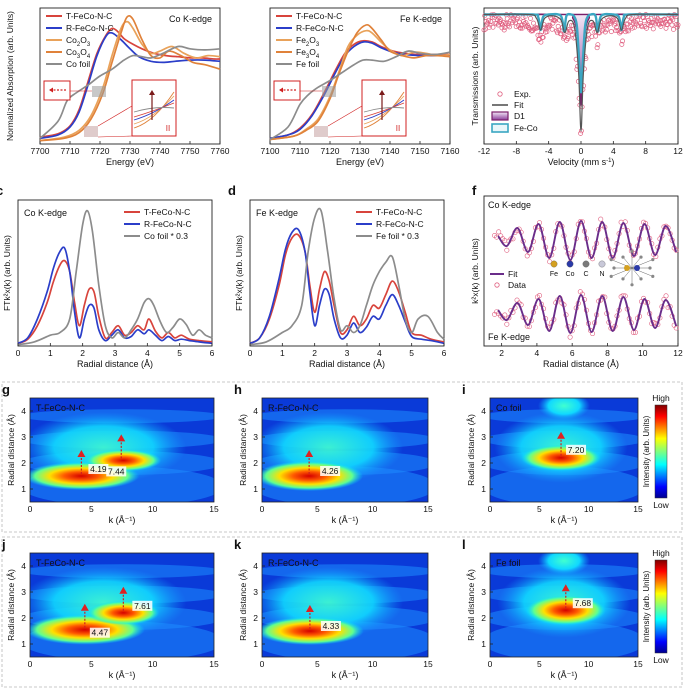 The height and width of the screenshot is (691, 685). What do you see at coordinates (282, 353) in the screenshot?
I see `x-tick-label: 1` at bounding box center [282, 353].